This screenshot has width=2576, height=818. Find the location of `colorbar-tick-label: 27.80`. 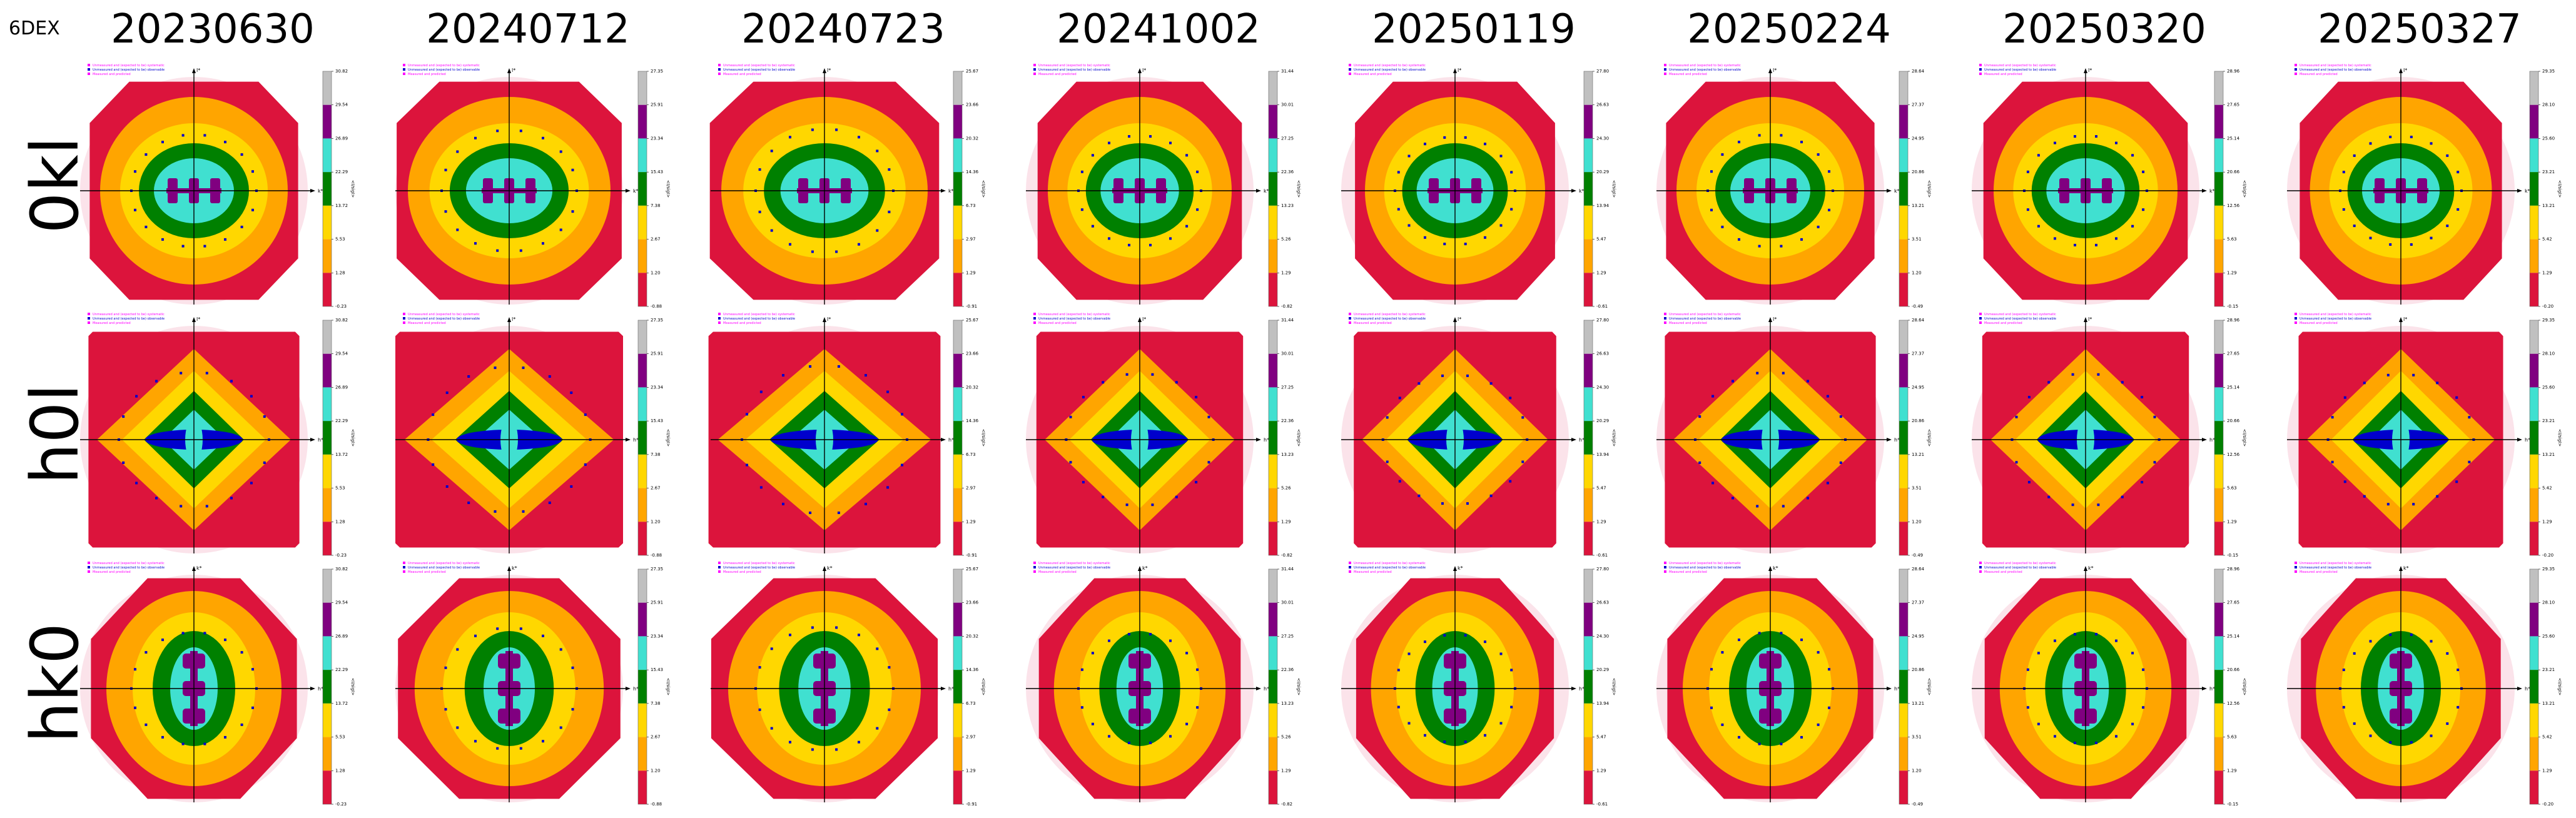

colorbar-tick-label: 27.80 is located at coordinates (1603, 320).